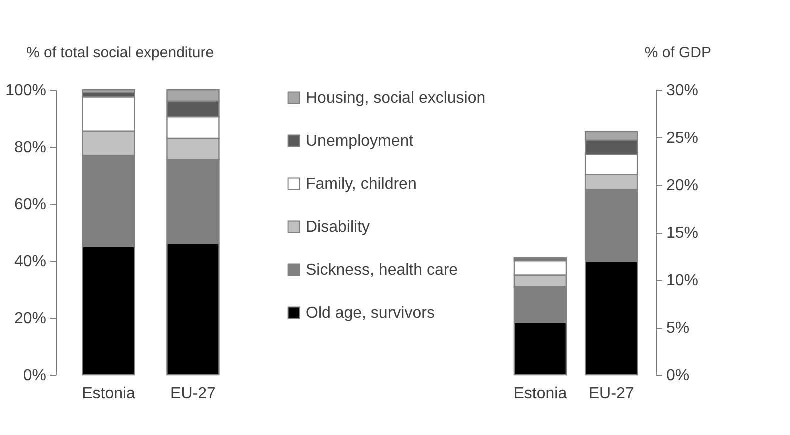 This screenshot has width=790, height=435. Describe the element at coordinates (382, 270) in the screenshot. I see `legend-label: Sickness, health care` at that location.